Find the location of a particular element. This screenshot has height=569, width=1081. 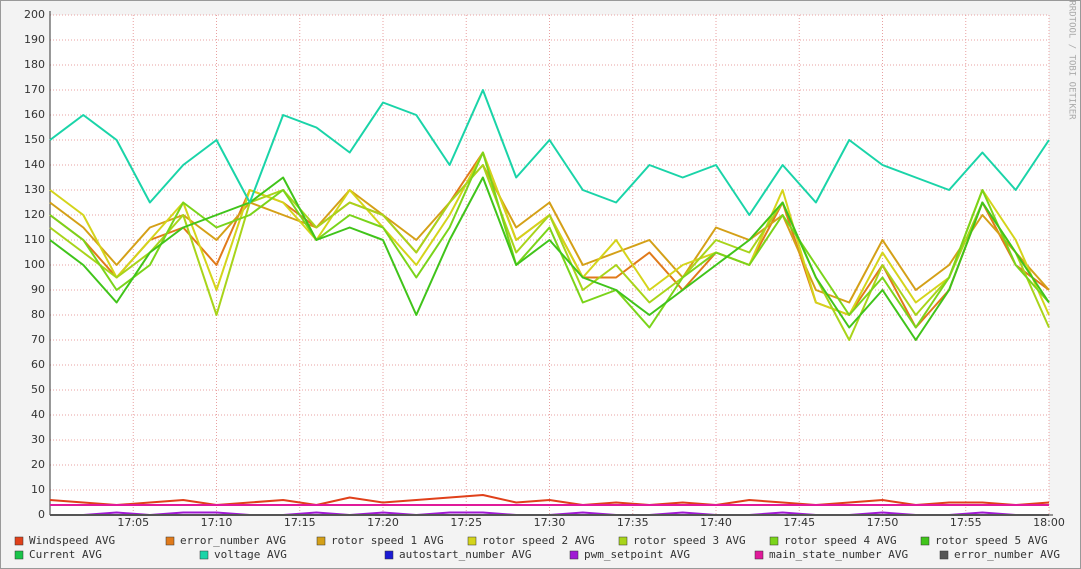

y-tick-label: 40 is located at coordinates (38, 414).